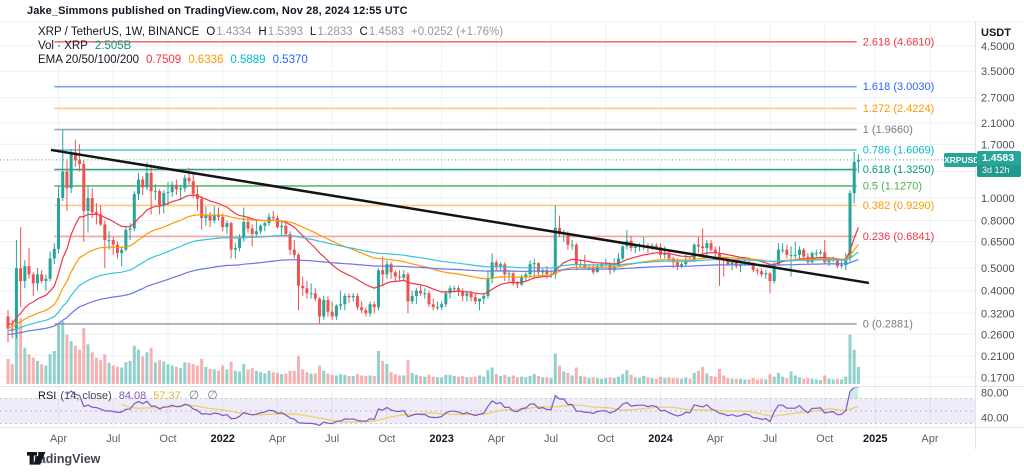  I want to click on price-axis-tick: 0.5000, so click(998, 269).